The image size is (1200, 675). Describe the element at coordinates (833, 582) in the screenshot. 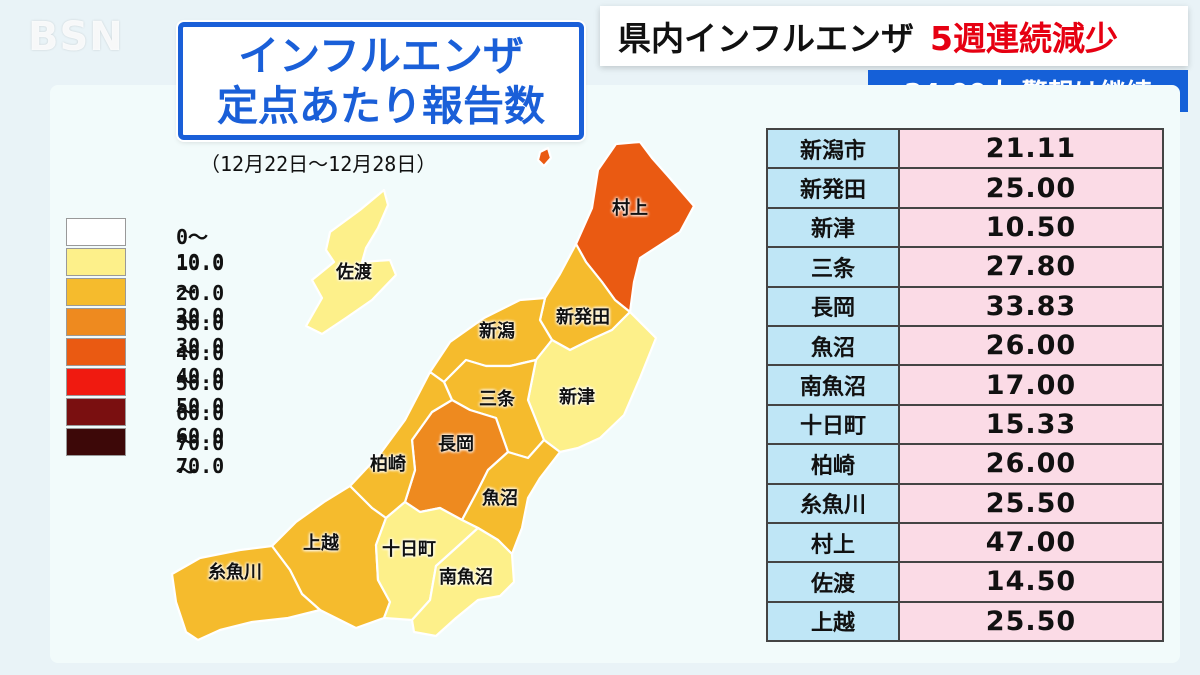

I see `table-cell-name: 佐渡` at that location.